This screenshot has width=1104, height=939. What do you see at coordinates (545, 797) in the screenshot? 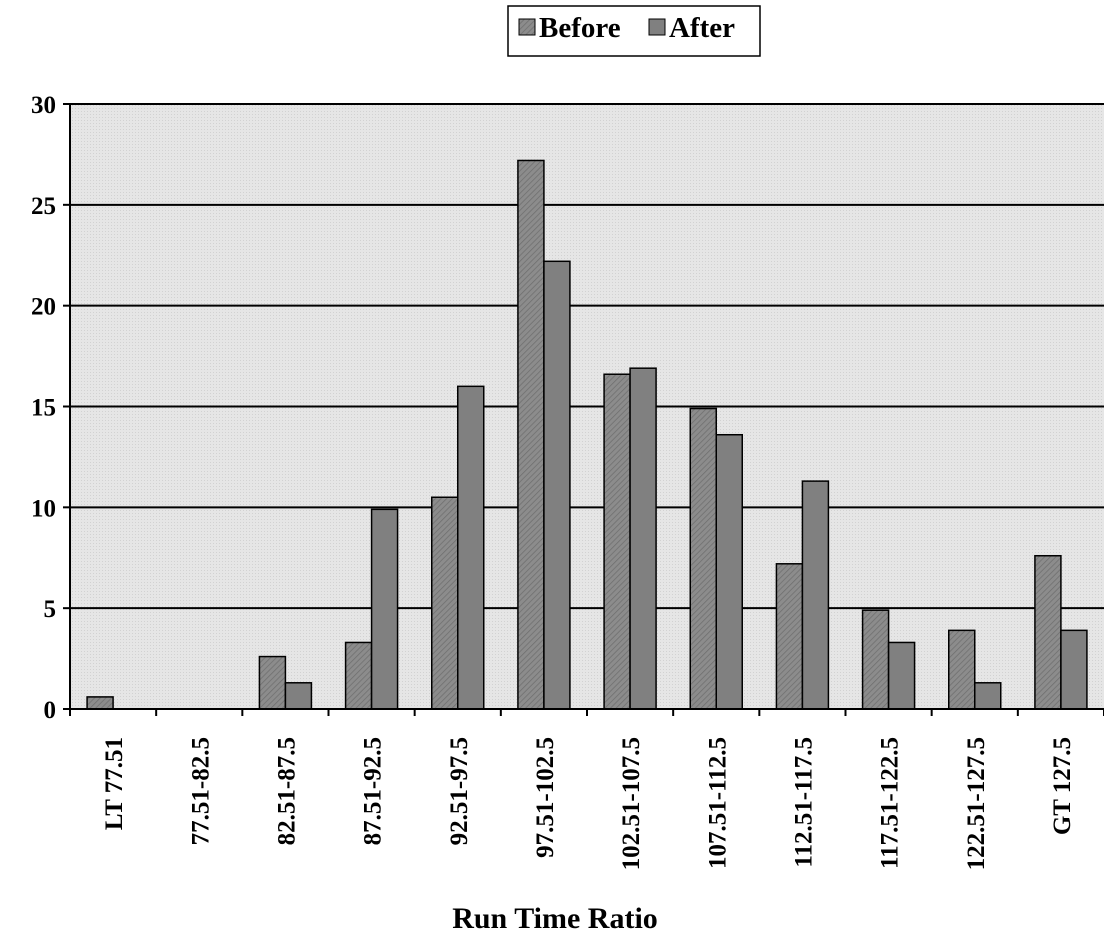
I see `x-tick-label-5: 97.51-102.5` at bounding box center [545, 797].